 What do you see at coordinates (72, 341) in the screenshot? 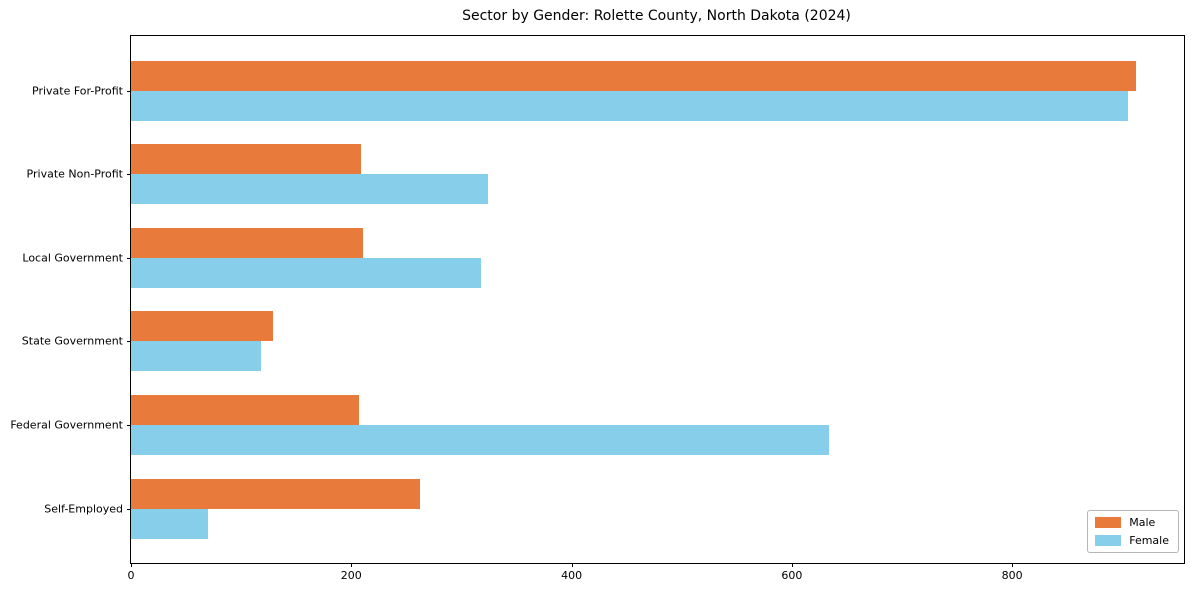
I see `y-tick-label-state-government: State Government` at bounding box center [72, 341].